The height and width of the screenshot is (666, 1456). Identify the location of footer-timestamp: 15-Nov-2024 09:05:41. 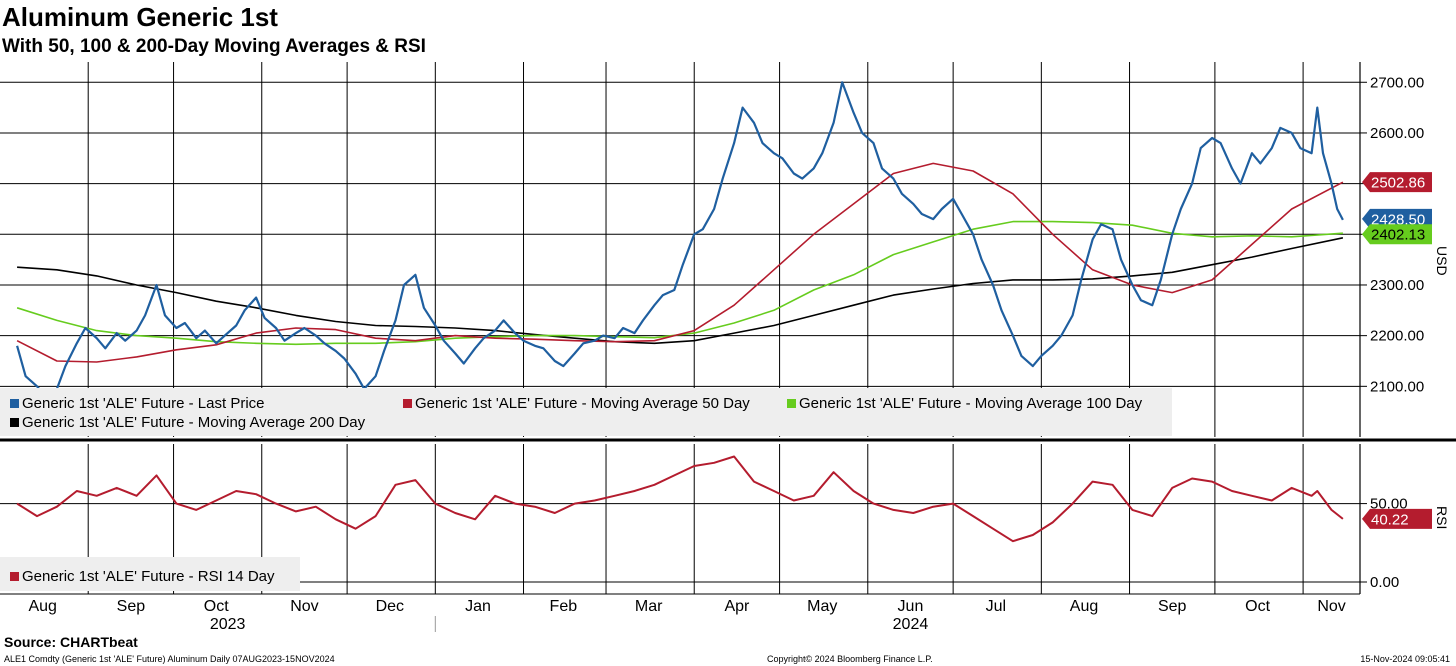
(1405, 659).